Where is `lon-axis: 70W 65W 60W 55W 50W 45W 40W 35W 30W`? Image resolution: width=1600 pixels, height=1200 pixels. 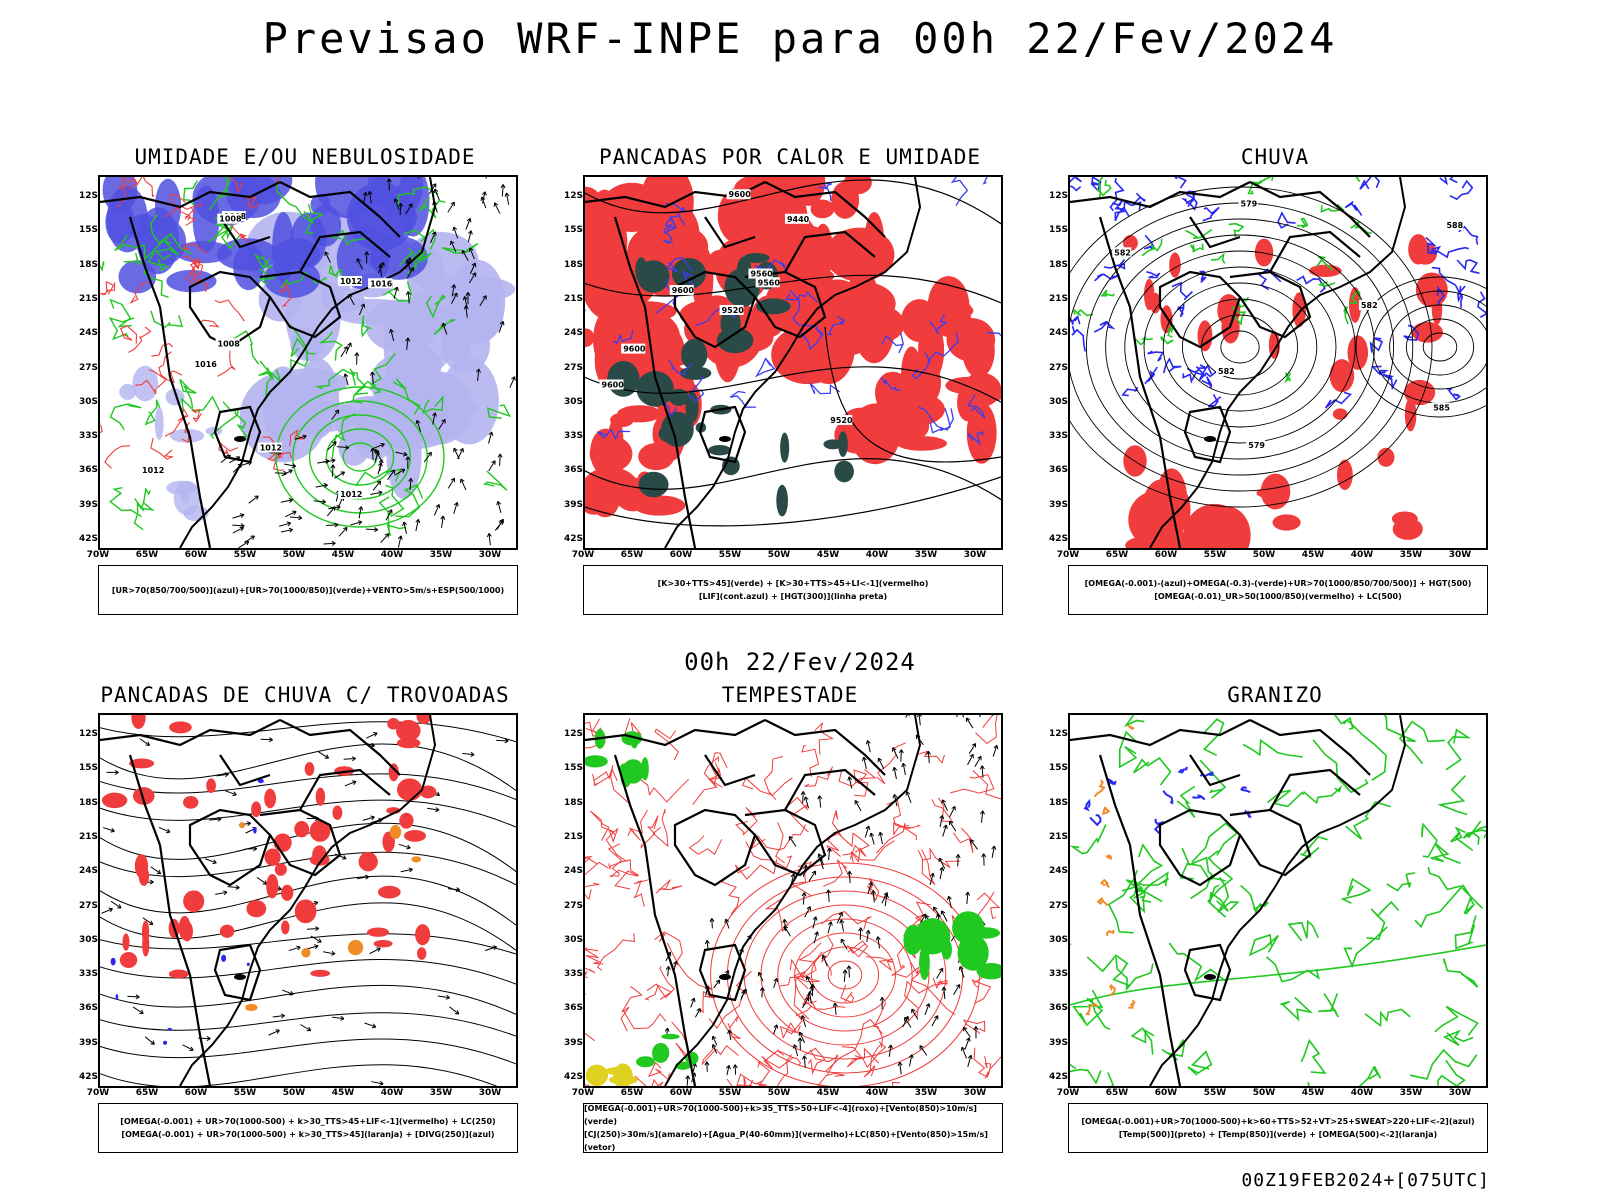
lon-axis: 70W 65W 60W 55W 50W 45W 40W 35W 30W is located at coordinates (1272, 1094).